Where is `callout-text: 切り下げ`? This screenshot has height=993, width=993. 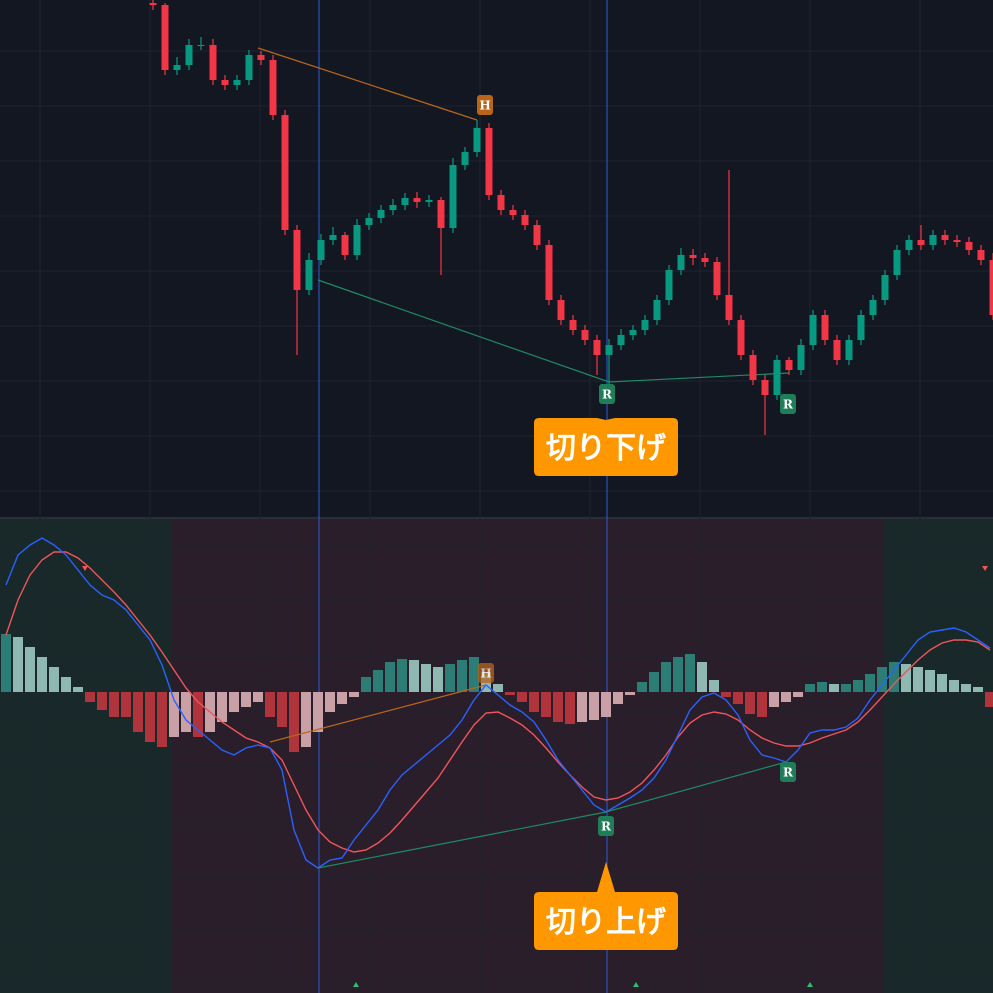
callout-text: 切り下げ is located at coordinates (606, 448).